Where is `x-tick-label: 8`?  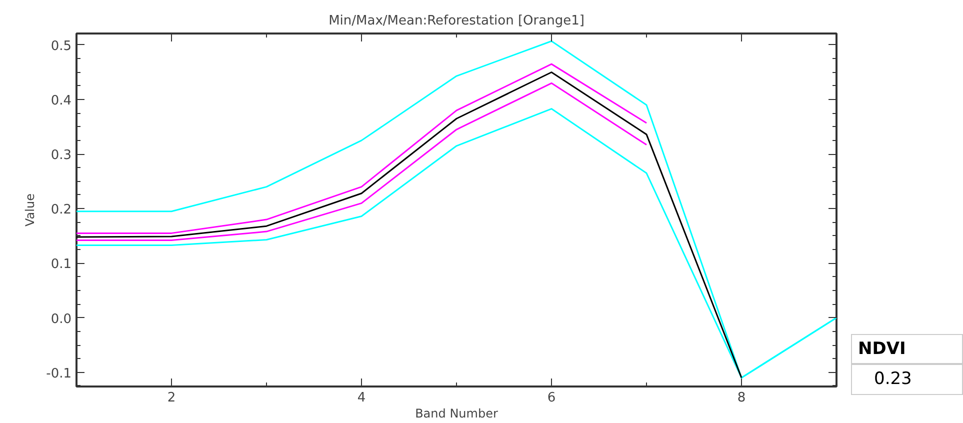 x-tick-label: 8 is located at coordinates (741, 398).